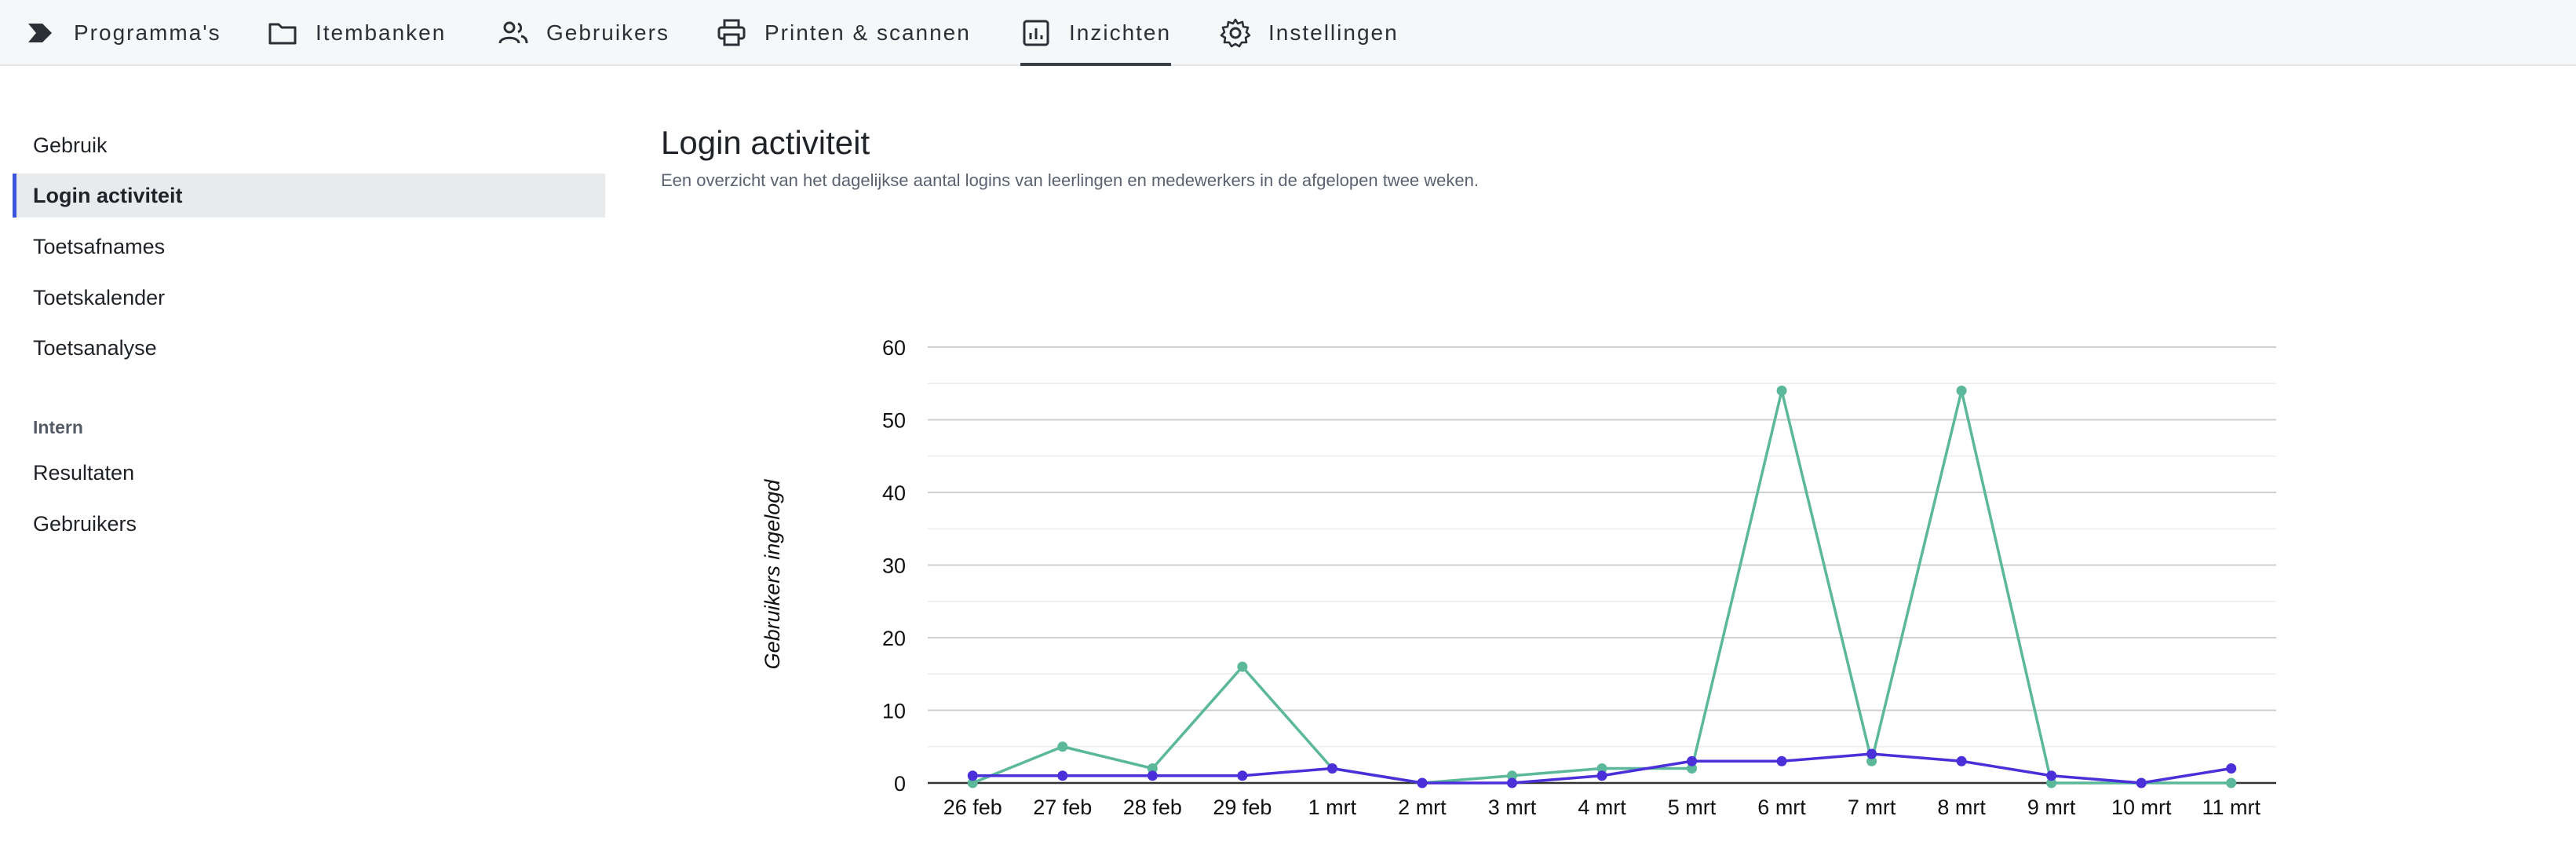 The height and width of the screenshot is (856, 2576). Describe the element at coordinates (1333, 32) in the screenshot. I see `nav-label: Instellingen` at that location.